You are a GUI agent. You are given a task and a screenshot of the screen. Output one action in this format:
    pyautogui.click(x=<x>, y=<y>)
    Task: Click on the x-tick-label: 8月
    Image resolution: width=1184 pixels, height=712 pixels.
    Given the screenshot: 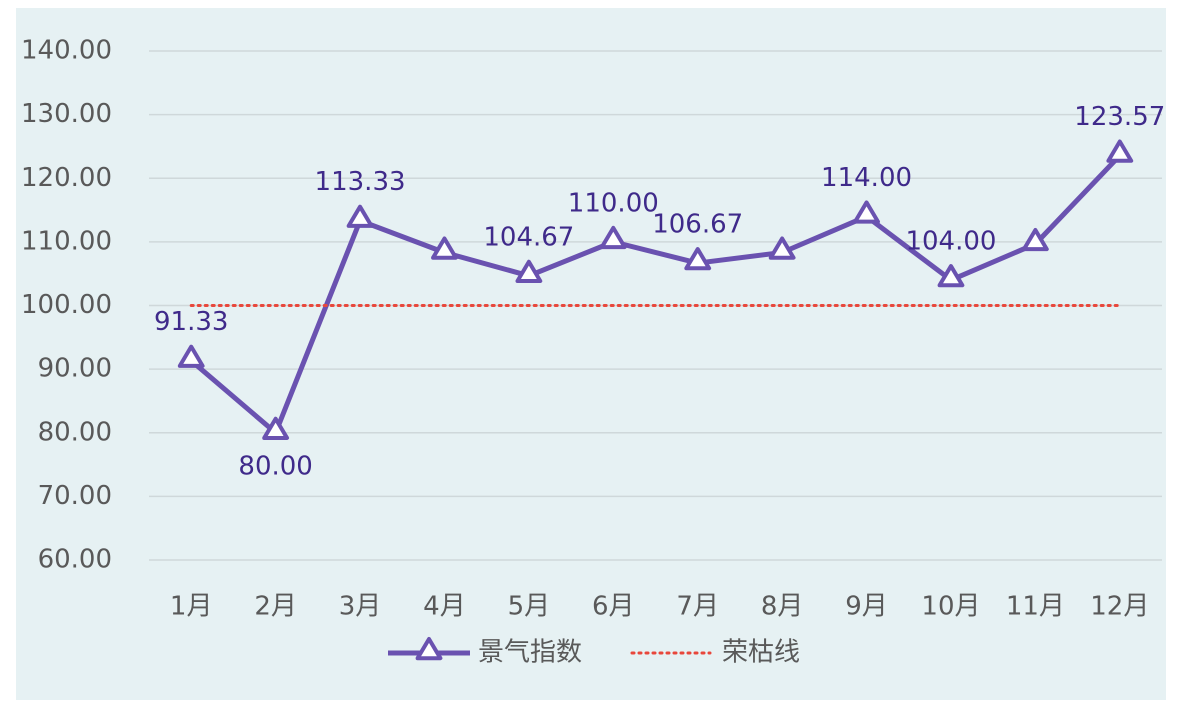 What is the action you would take?
    pyautogui.click(x=782, y=607)
    